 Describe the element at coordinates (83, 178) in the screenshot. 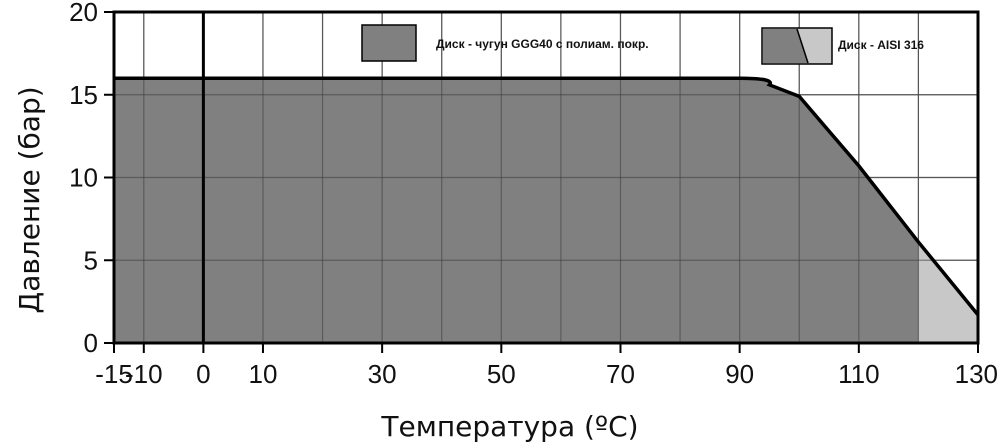

I see `y-tick-label: 10` at that location.